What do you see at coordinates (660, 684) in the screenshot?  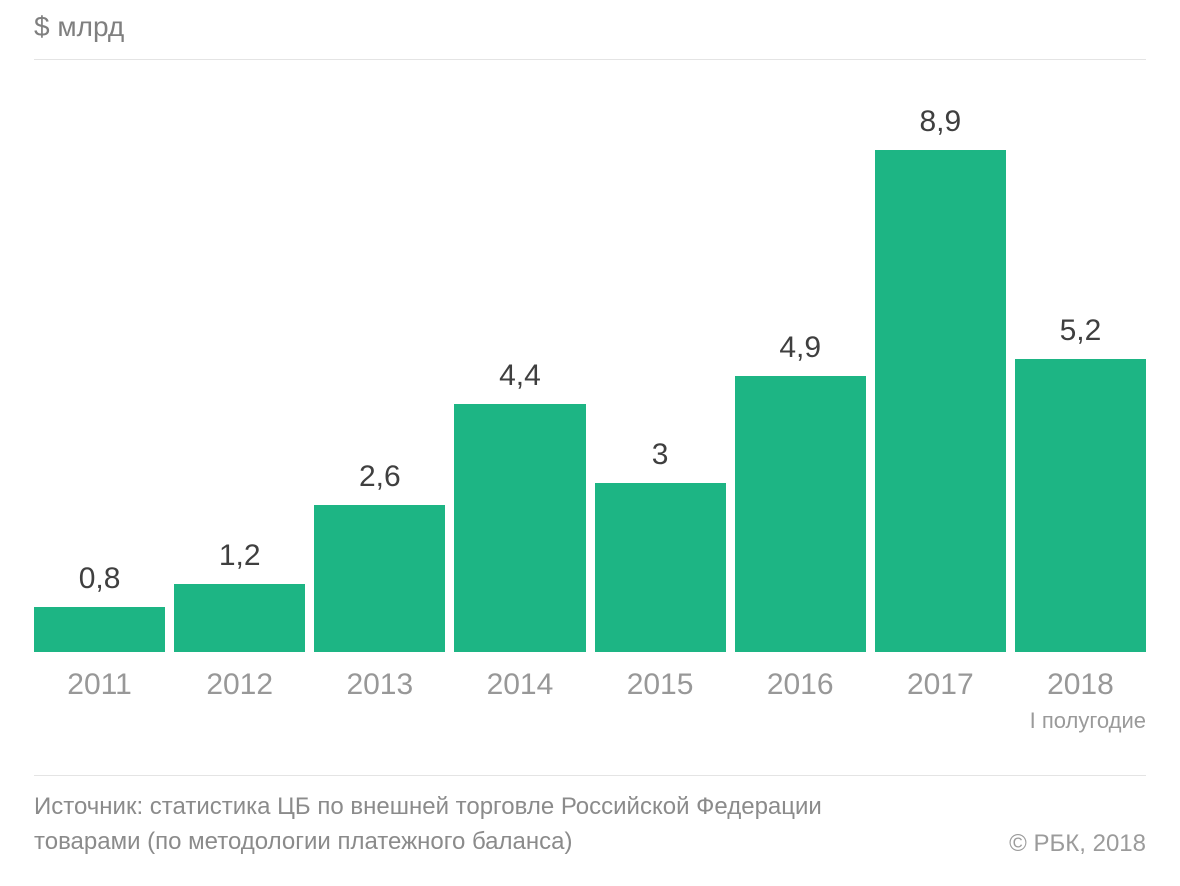 I see `x-axis-label: 2015` at bounding box center [660, 684].